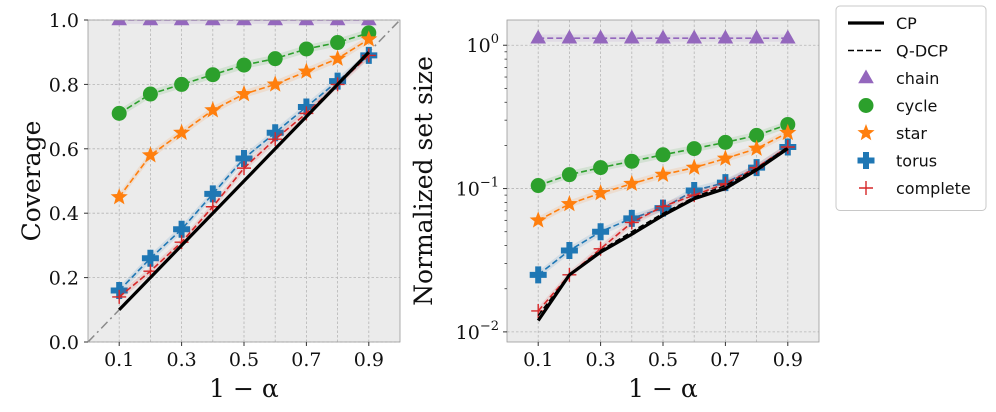 This screenshot has width=996, height=412. What do you see at coordinates (369, 360) in the screenshot?
I see `coverage-x-tick-label: 0.9` at bounding box center [369, 360].